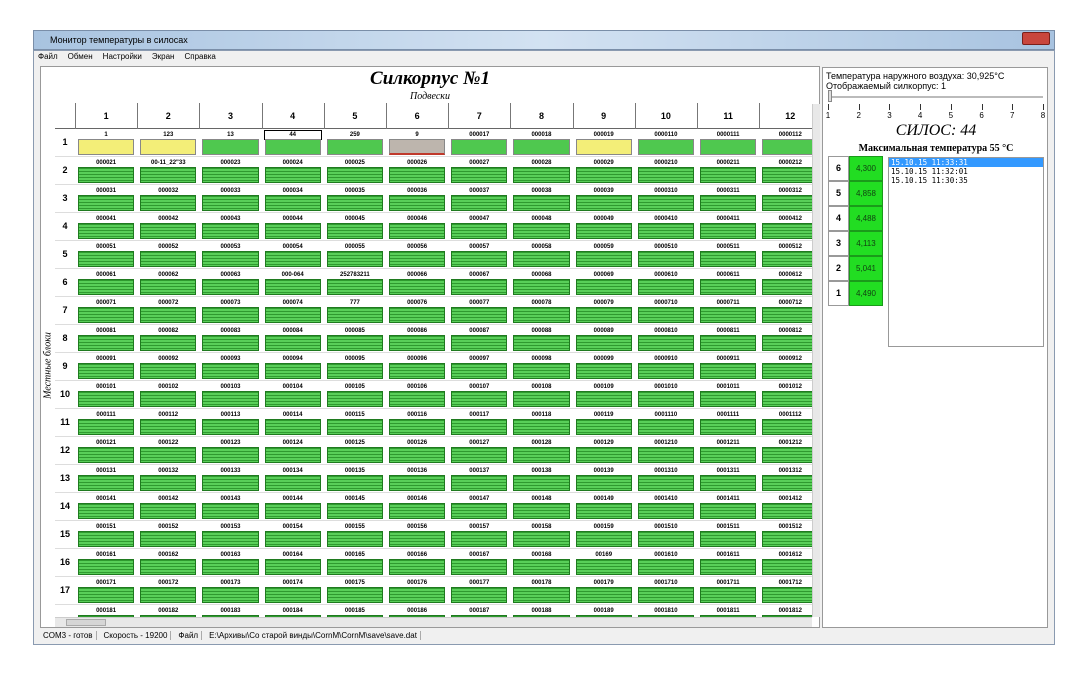 The height and width of the screenshot is (678, 1083). Describe the element at coordinates (541, 415) in the screenshot. I see `cell-label: 000118` at that location.